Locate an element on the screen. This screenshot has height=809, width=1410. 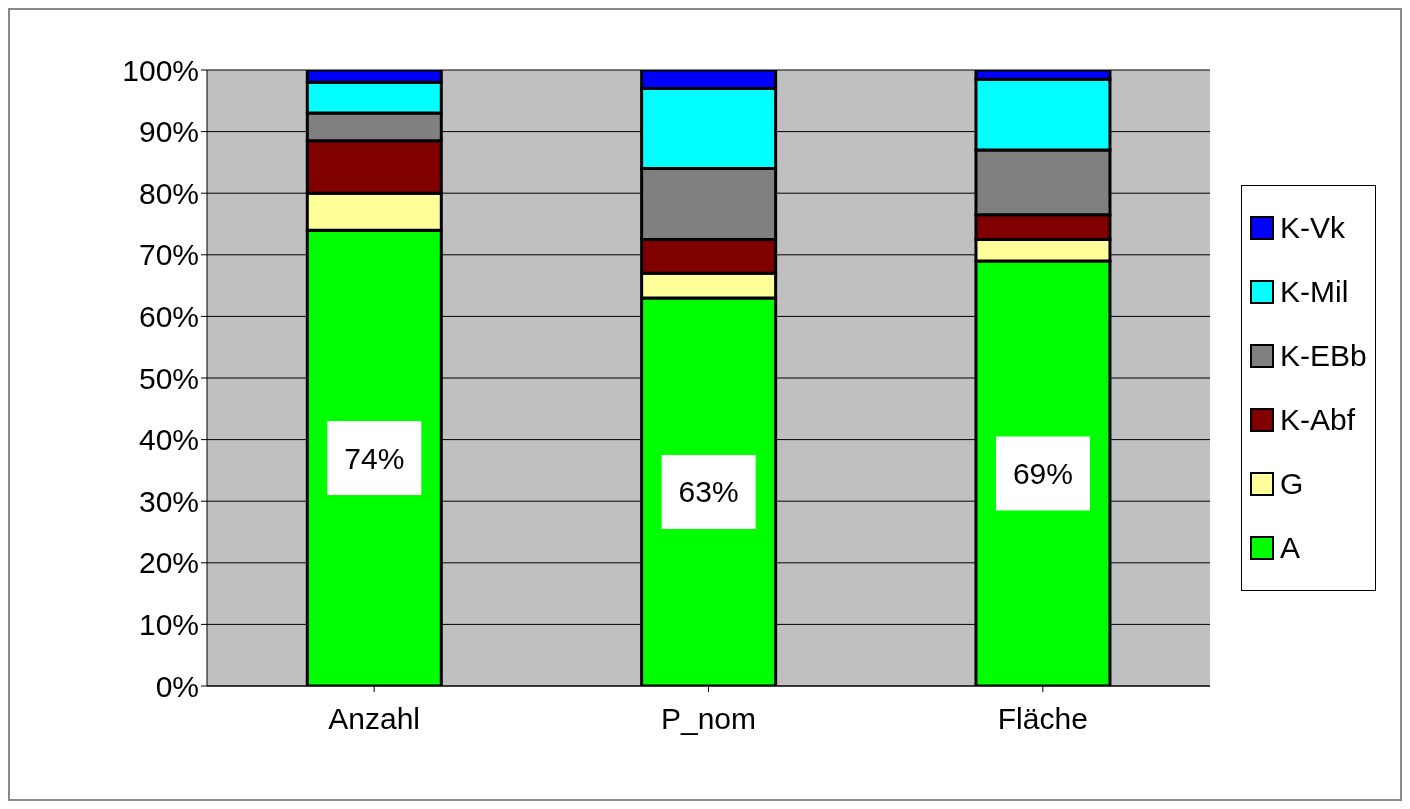
y-tick-label: 40% is located at coordinates (168, 440).